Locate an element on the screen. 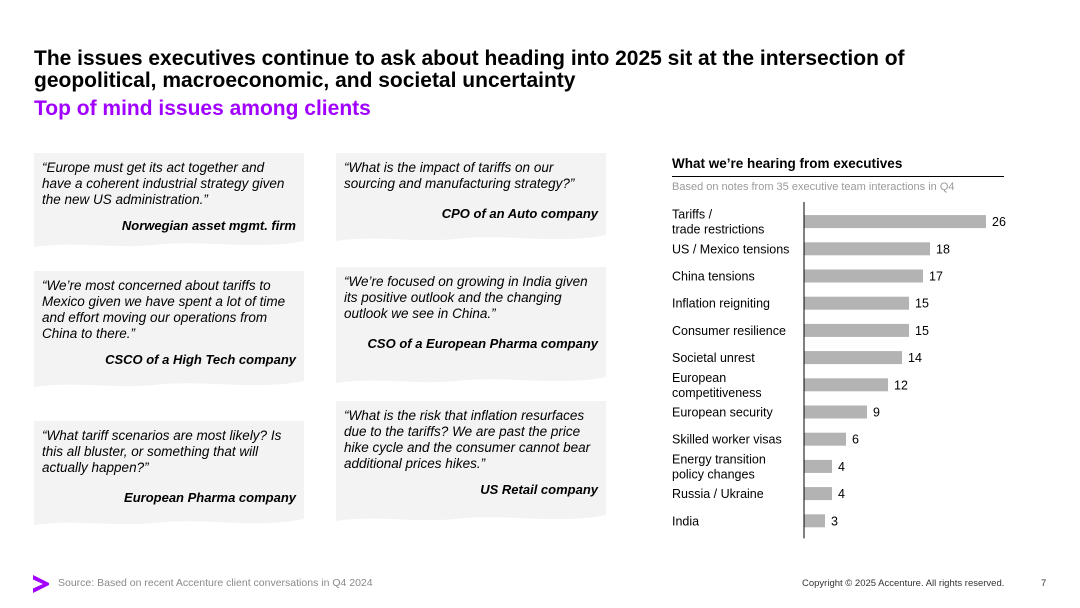 Image resolution: width=1080 pixels, height=608 pixels. page-number: 7 is located at coordinates (1044, 583).